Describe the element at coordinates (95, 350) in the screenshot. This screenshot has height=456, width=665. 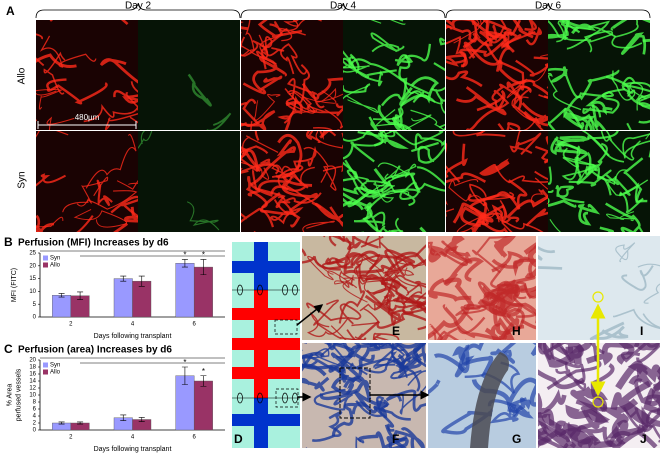
I see `chart-title: Perfusion (area) Increases by d6` at that location.